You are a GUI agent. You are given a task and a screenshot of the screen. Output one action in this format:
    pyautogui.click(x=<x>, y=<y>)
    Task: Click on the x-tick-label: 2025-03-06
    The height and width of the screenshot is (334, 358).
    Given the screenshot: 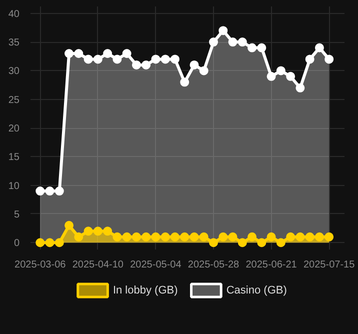 What is the action you would take?
    pyautogui.click(x=40, y=265)
    